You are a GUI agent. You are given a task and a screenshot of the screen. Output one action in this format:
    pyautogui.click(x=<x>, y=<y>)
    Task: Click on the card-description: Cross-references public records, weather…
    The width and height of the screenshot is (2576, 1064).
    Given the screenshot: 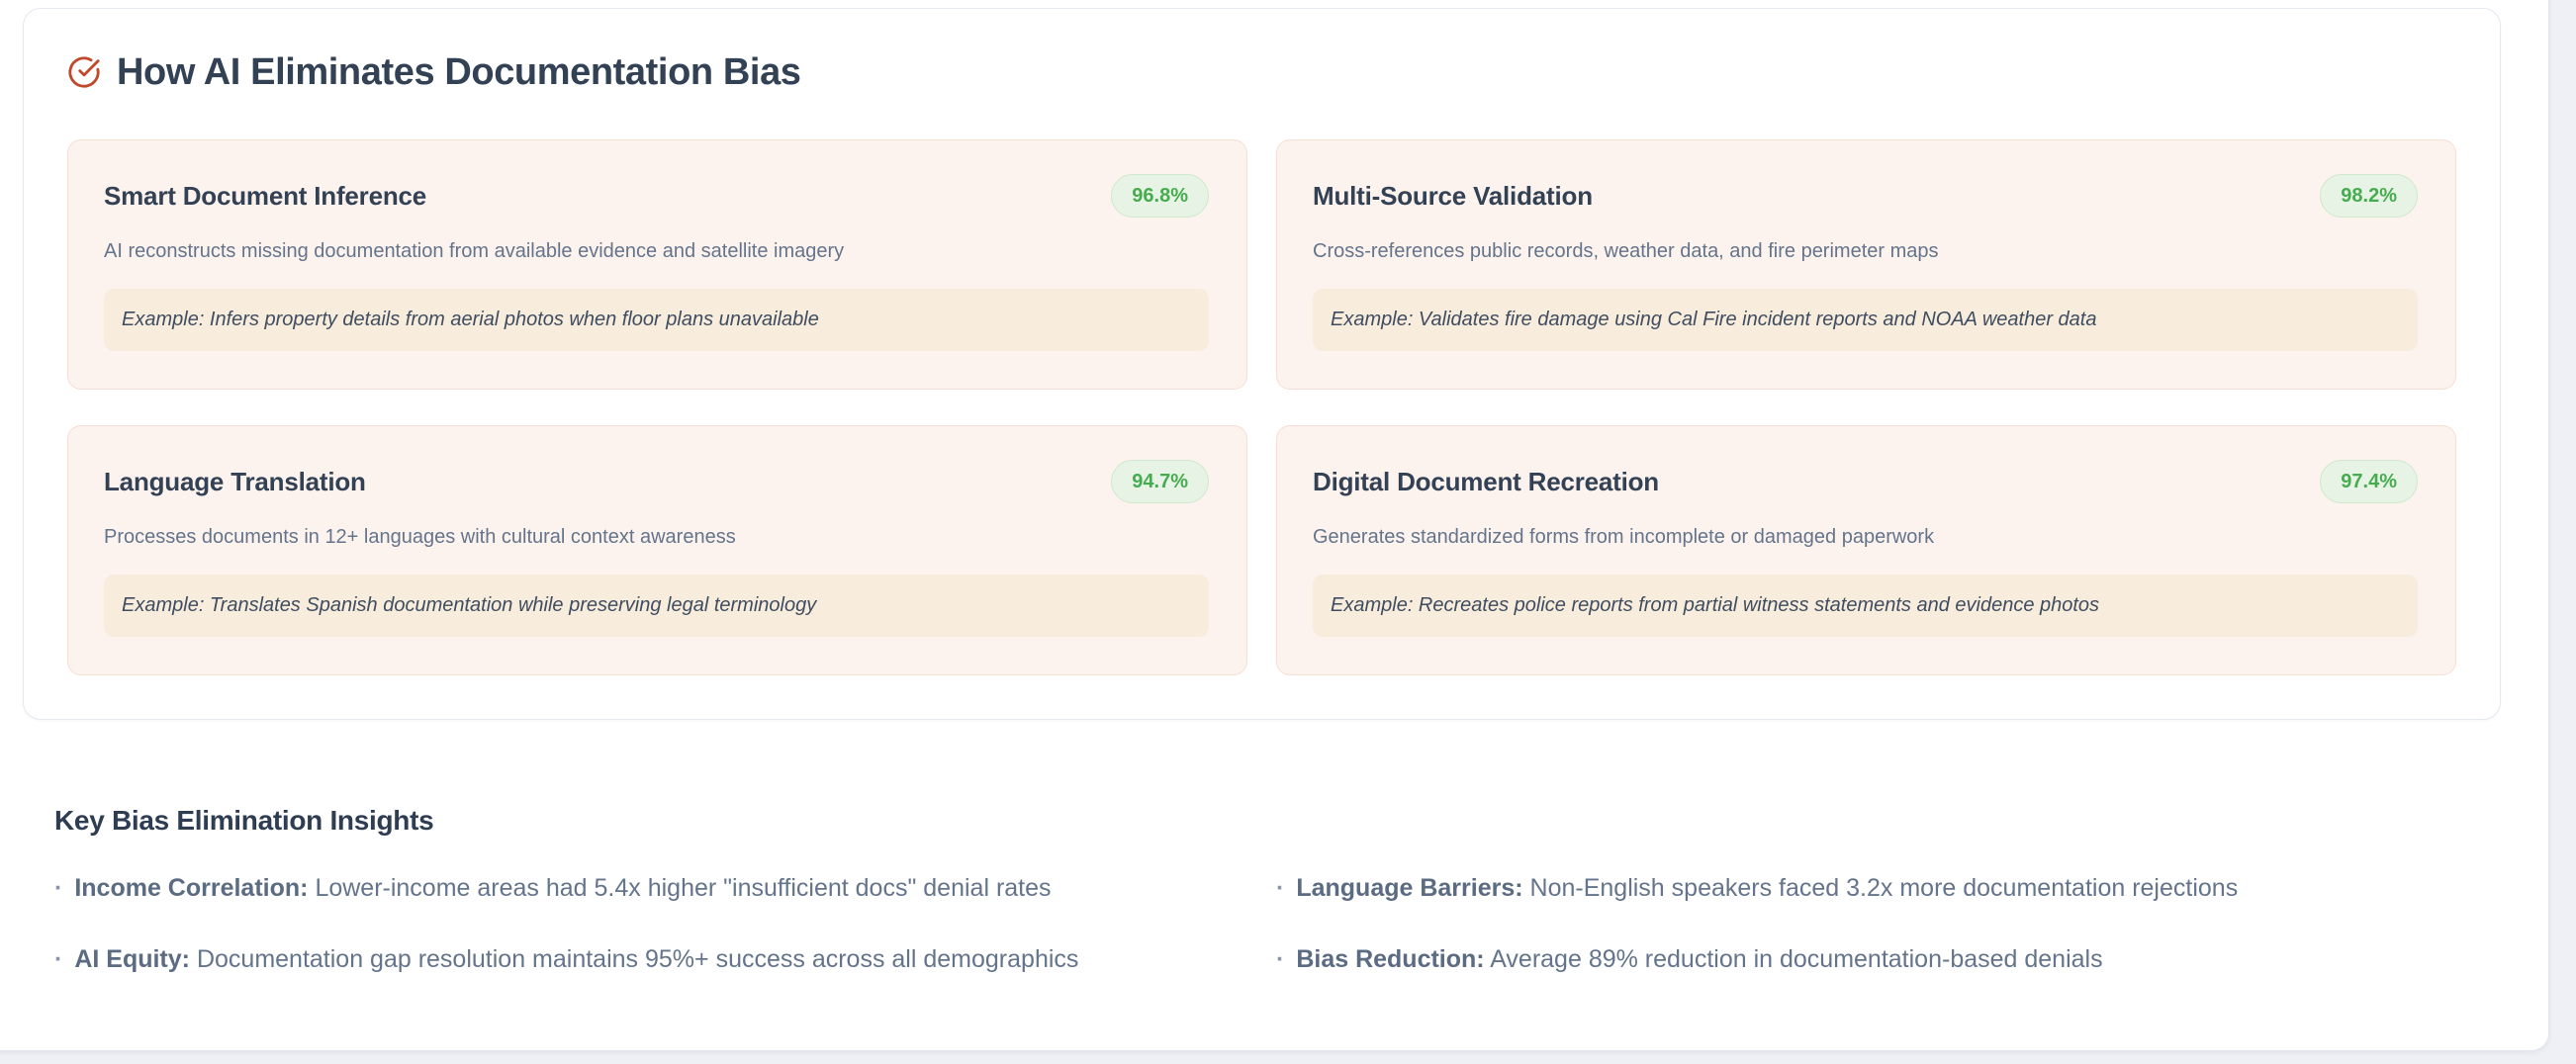 What is the action you would take?
    pyautogui.click(x=1626, y=251)
    